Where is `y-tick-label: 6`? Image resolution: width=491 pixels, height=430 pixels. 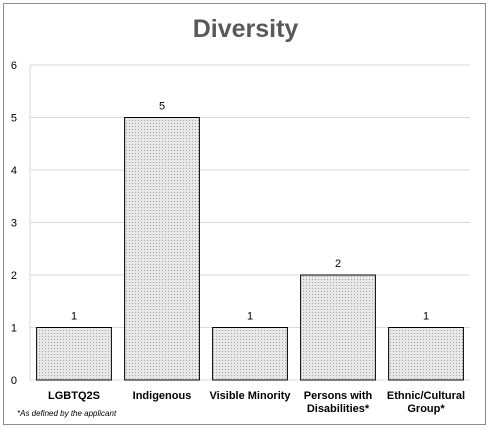
y-tick-label: 6 is located at coordinates (14, 66).